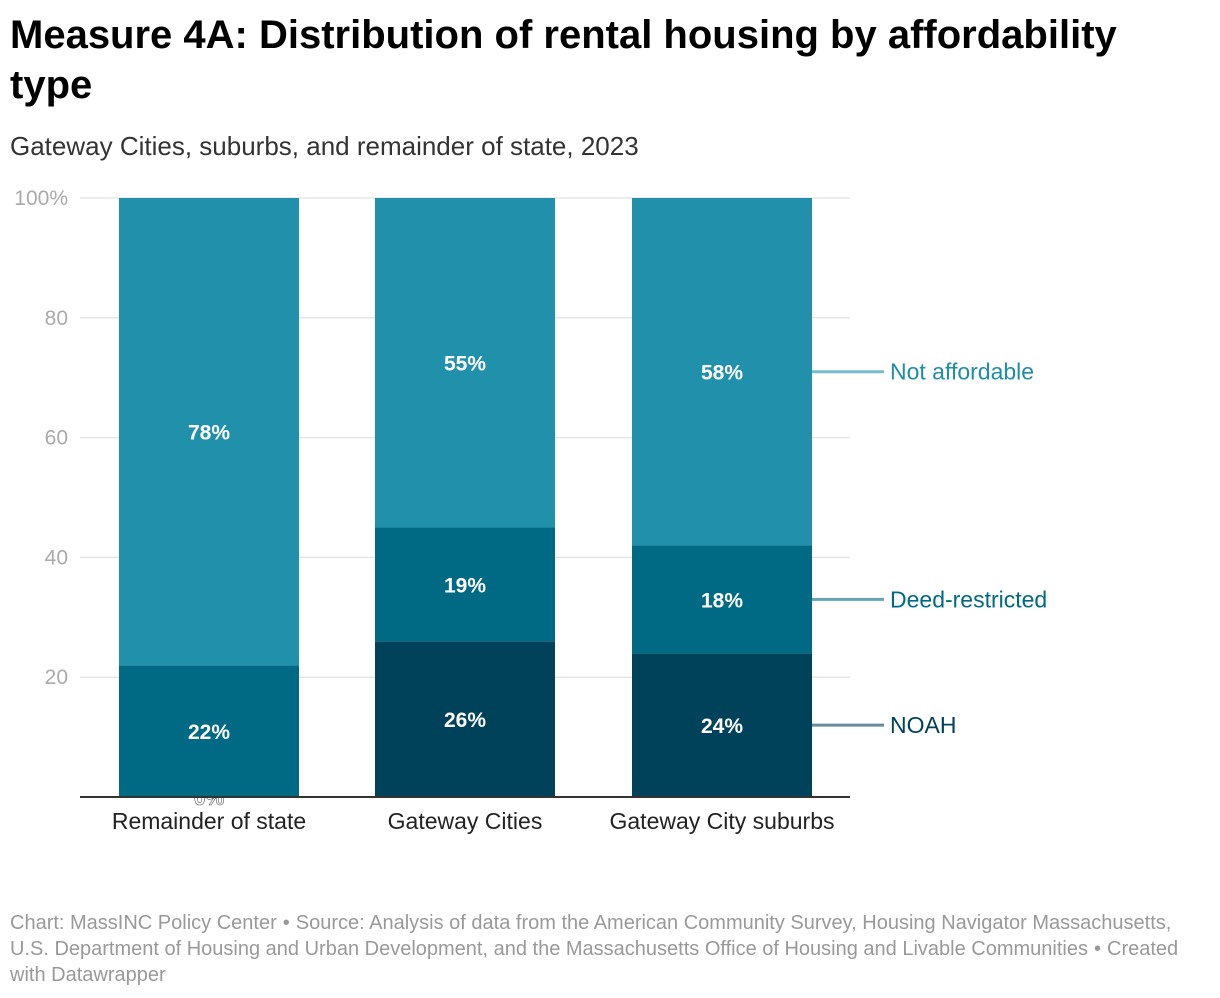 The width and height of the screenshot is (1220, 998). I want to click on data-label-deed-restricted: 22%, so click(209, 732).